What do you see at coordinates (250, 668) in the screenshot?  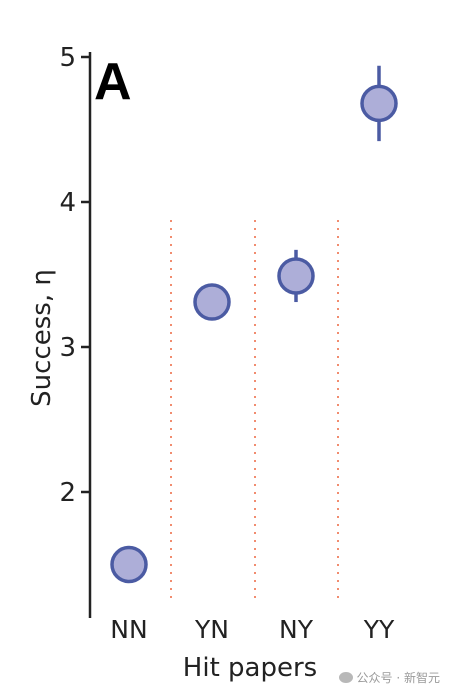 I see `x-axis-title: Hit papers` at bounding box center [250, 668].